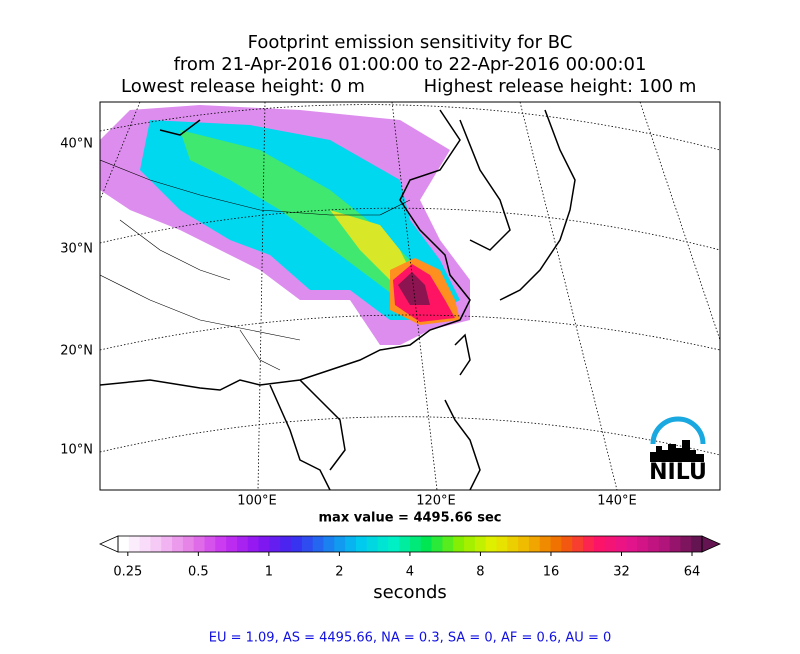 This screenshot has height=654, width=800. Describe the element at coordinates (678, 472) in the screenshot. I see `logo-text: NILU` at that location.